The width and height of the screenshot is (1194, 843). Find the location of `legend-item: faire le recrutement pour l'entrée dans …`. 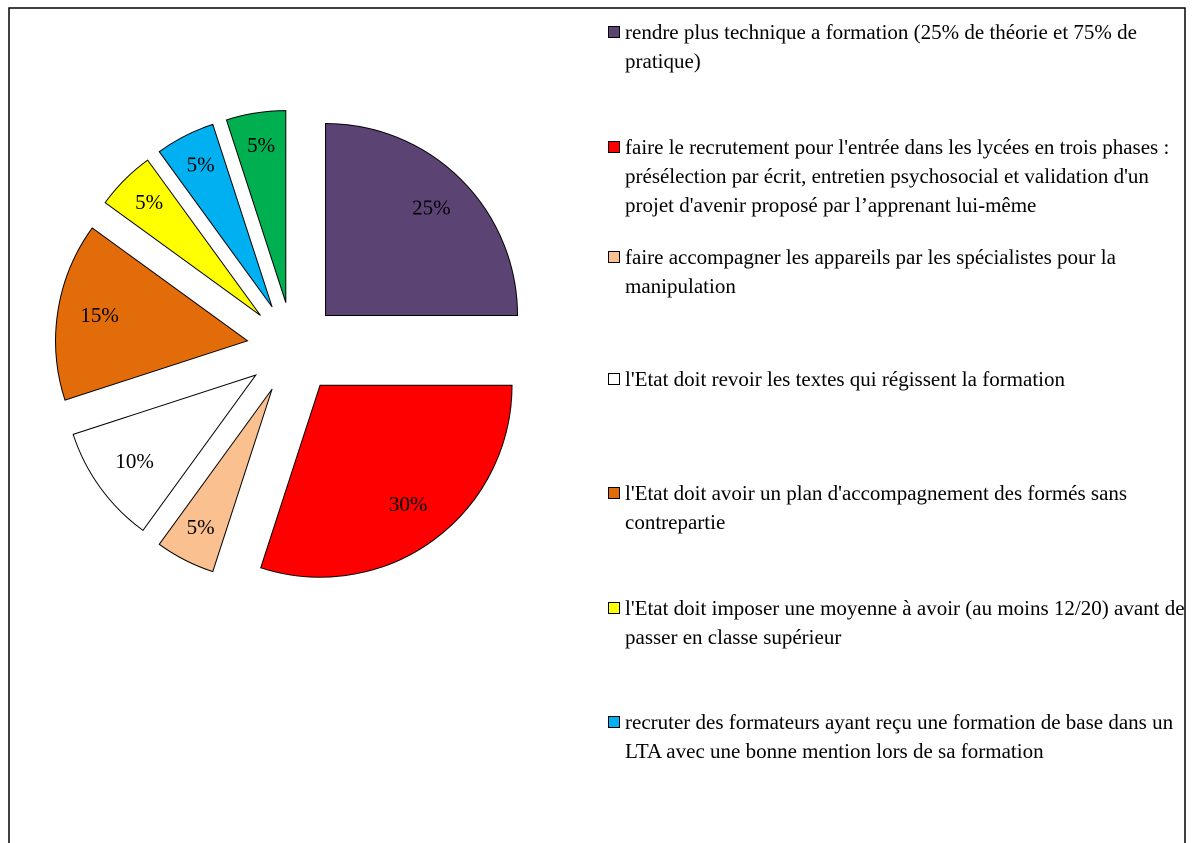

legend-item: faire le recrutement pour l'entrée dans … is located at coordinates (896, 176).